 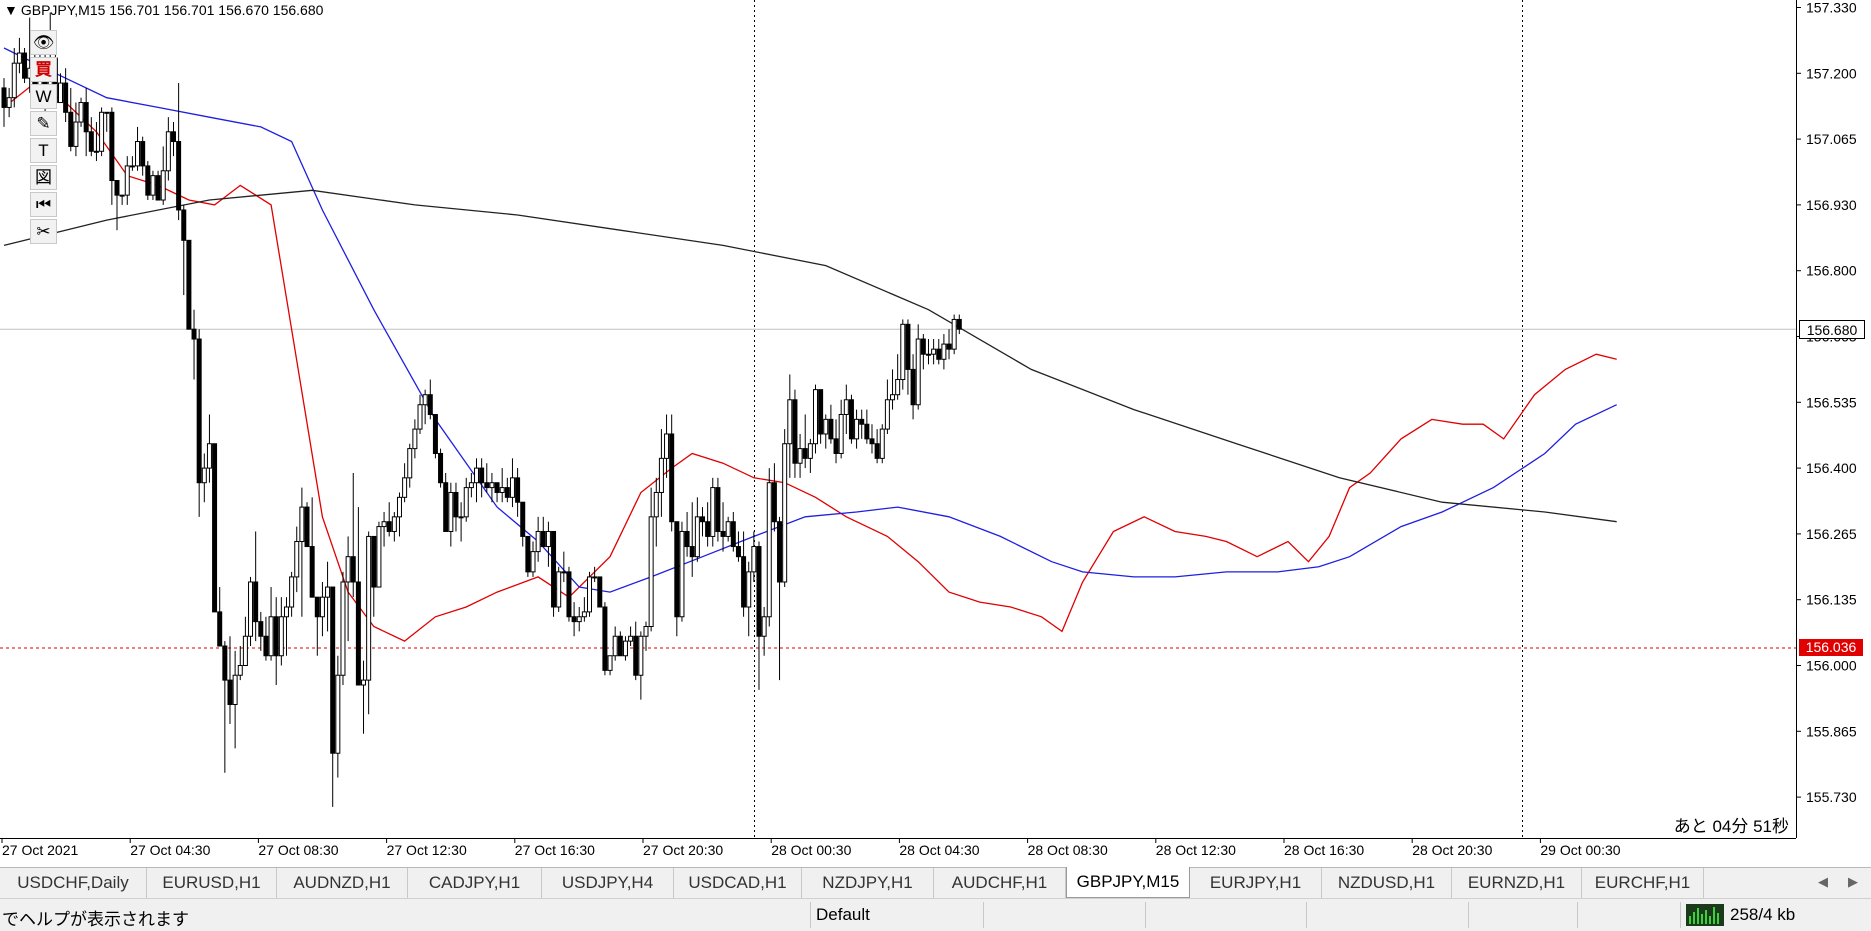 I want to click on help-text: でヘルプが表示されます, so click(x=95, y=919).